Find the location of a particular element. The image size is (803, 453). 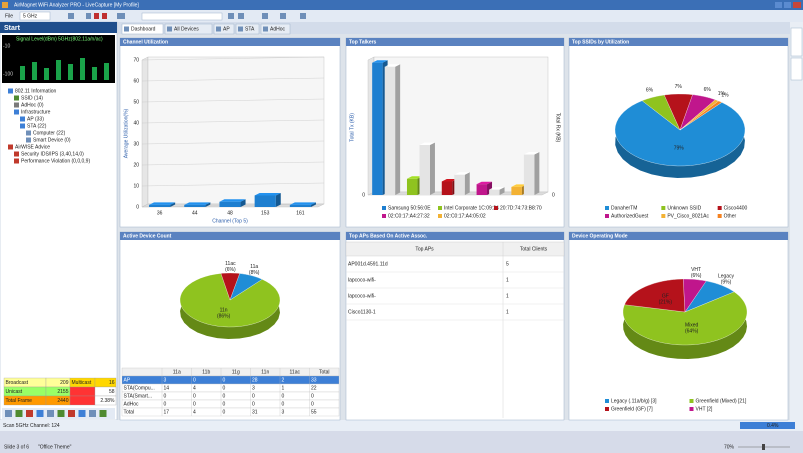

left-panel is located at coordinates (59, 221).